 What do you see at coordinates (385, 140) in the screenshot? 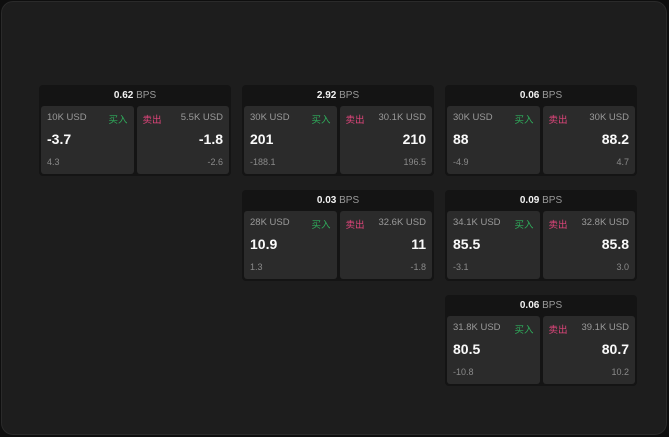
I see `sell-panel: 卖出 30.1K USD 210 196.5` at bounding box center [385, 140].